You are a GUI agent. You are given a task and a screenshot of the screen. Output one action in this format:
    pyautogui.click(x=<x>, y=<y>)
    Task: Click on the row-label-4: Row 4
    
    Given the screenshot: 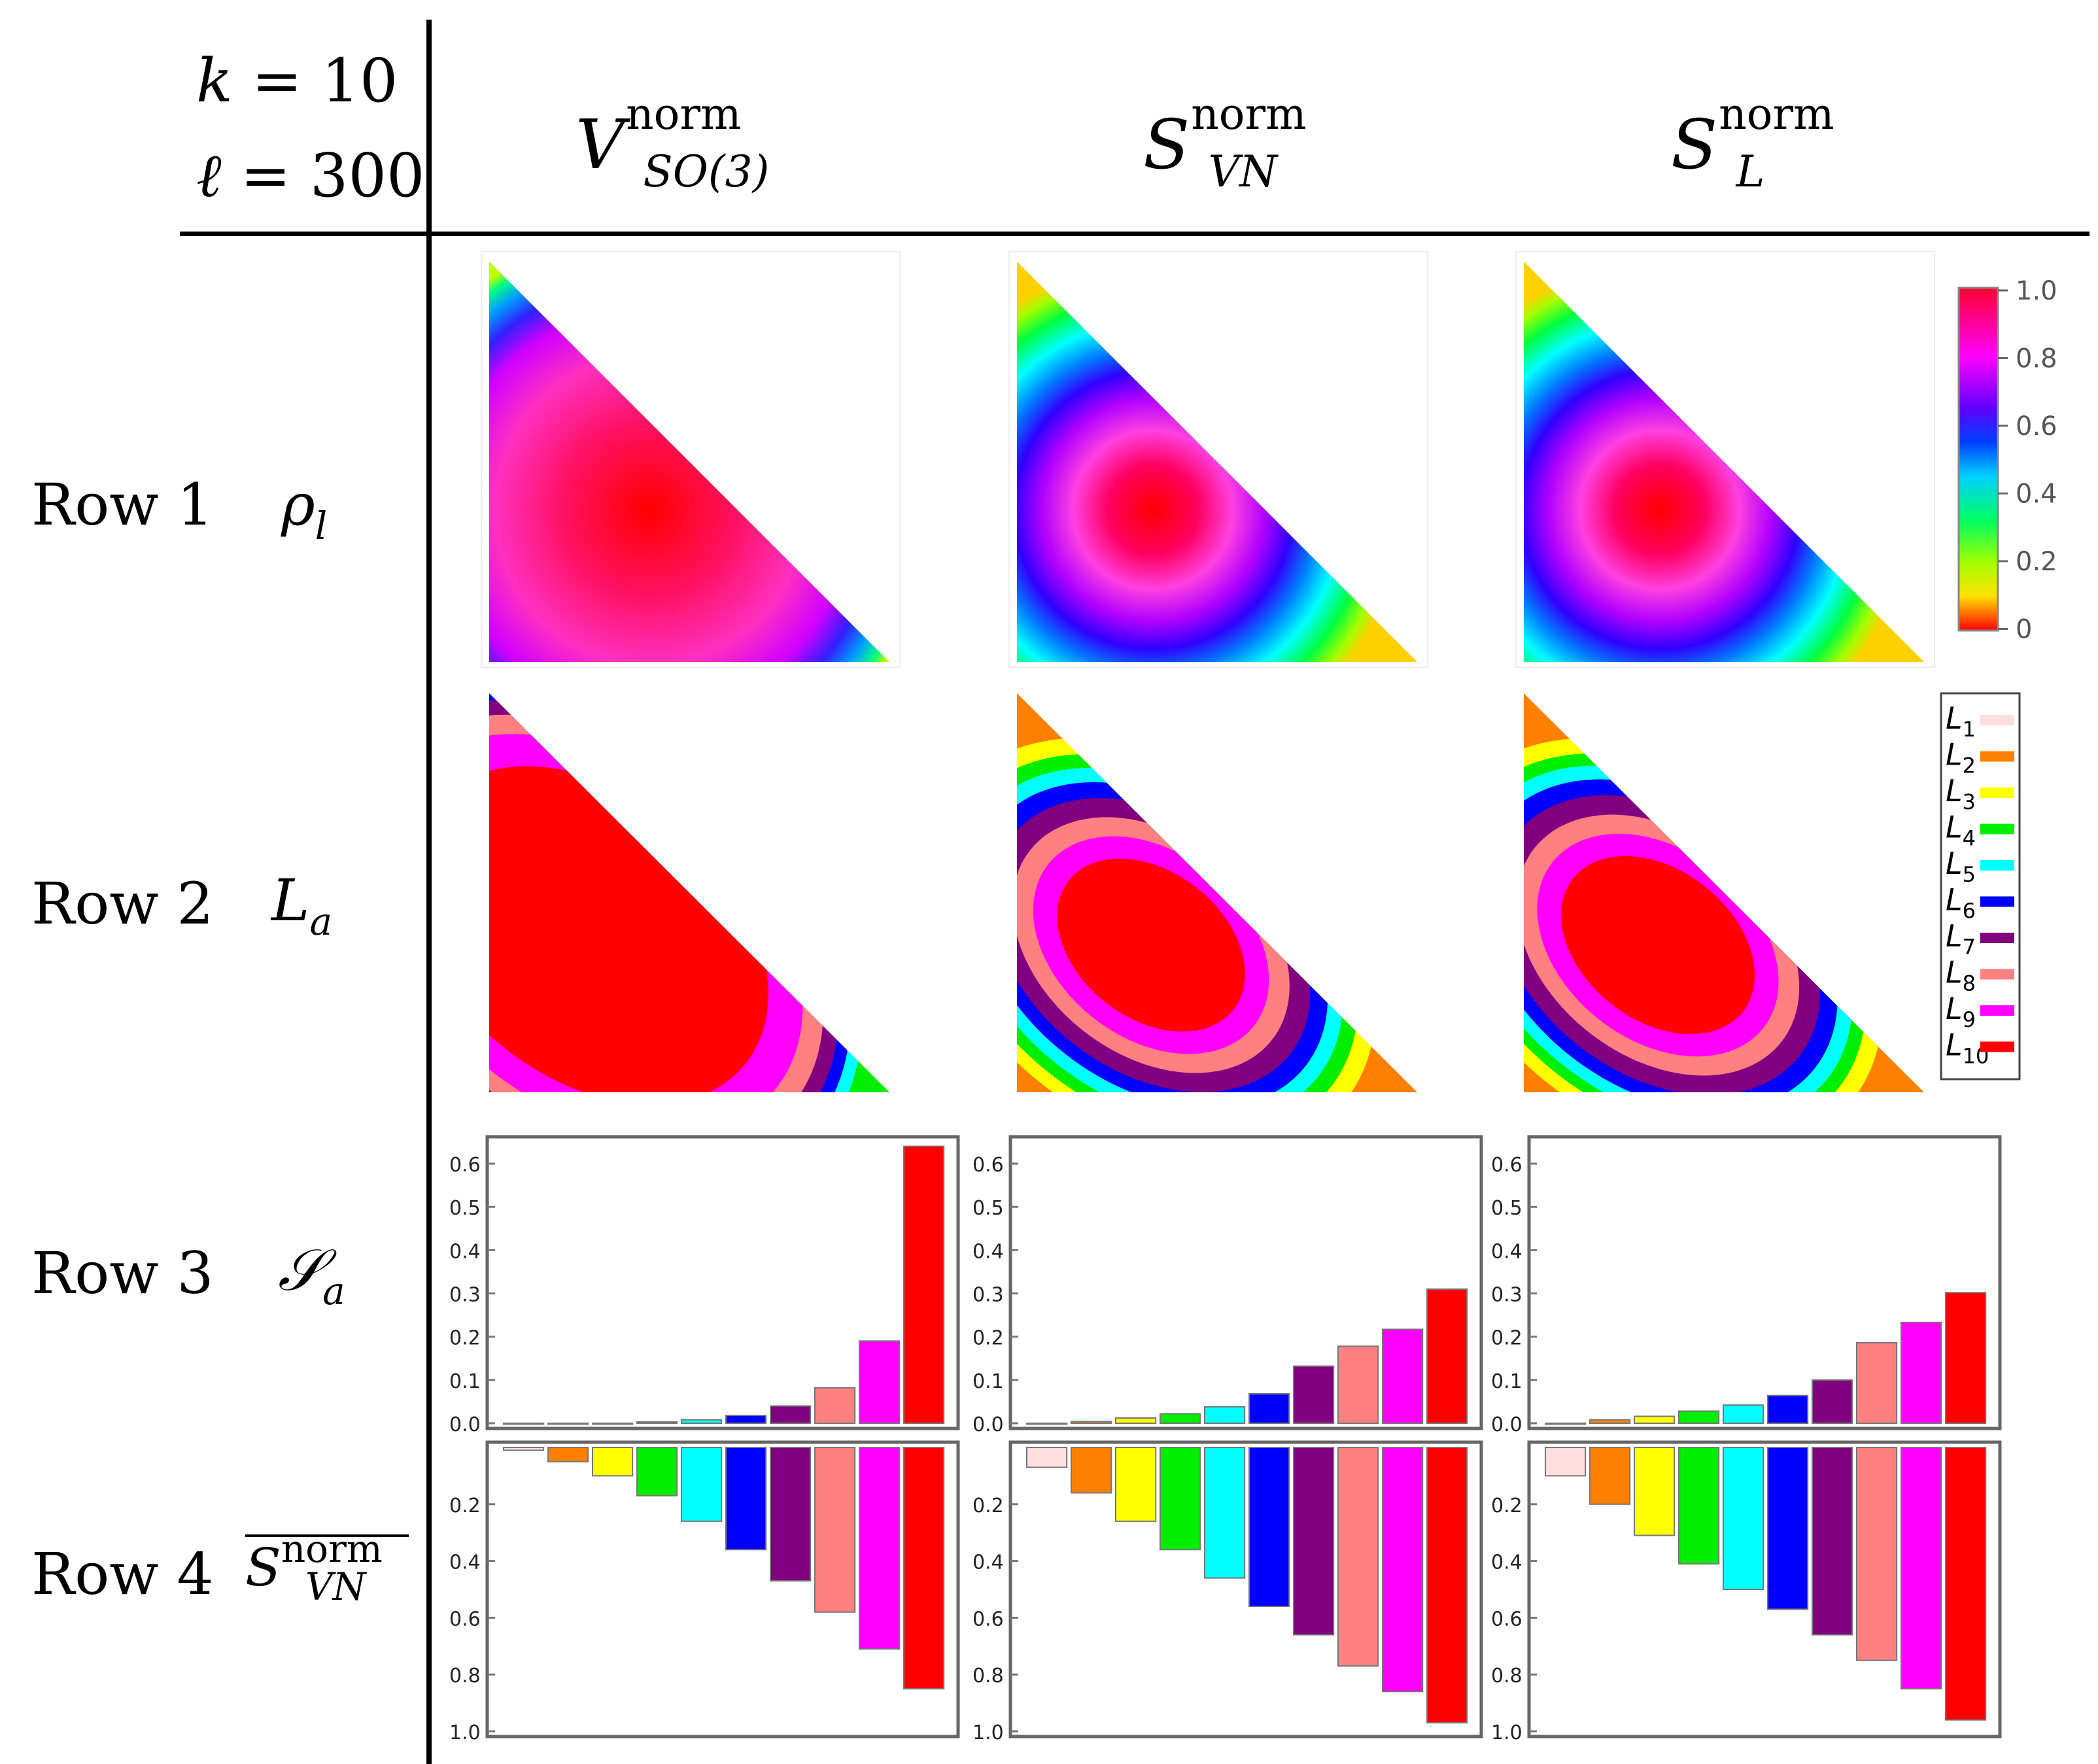 What is the action you would take?
    pyautogui.click(x=122, y=1574)
    